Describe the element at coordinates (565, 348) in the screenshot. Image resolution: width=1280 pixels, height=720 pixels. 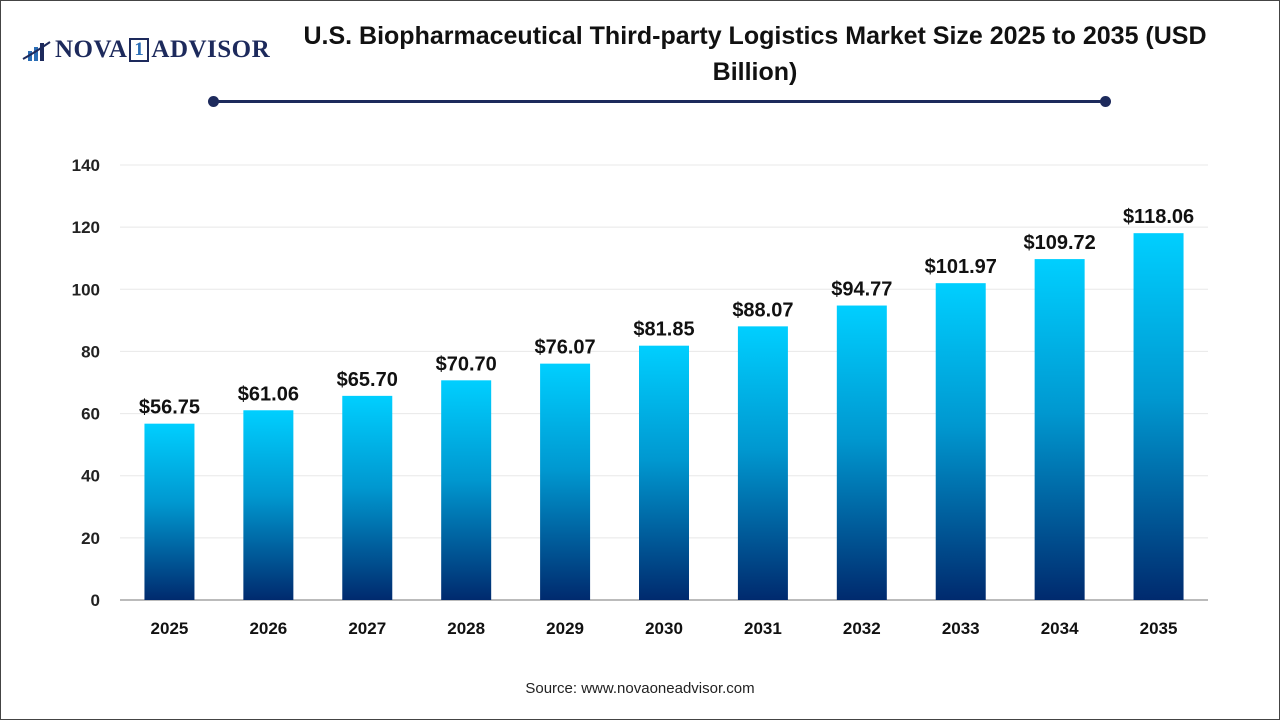
I see `data-label: $76.07` at that location.